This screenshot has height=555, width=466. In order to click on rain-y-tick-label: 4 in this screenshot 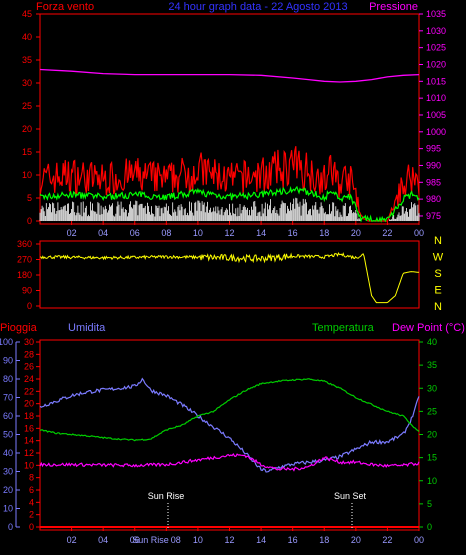, I will do `click(31, 502)`.